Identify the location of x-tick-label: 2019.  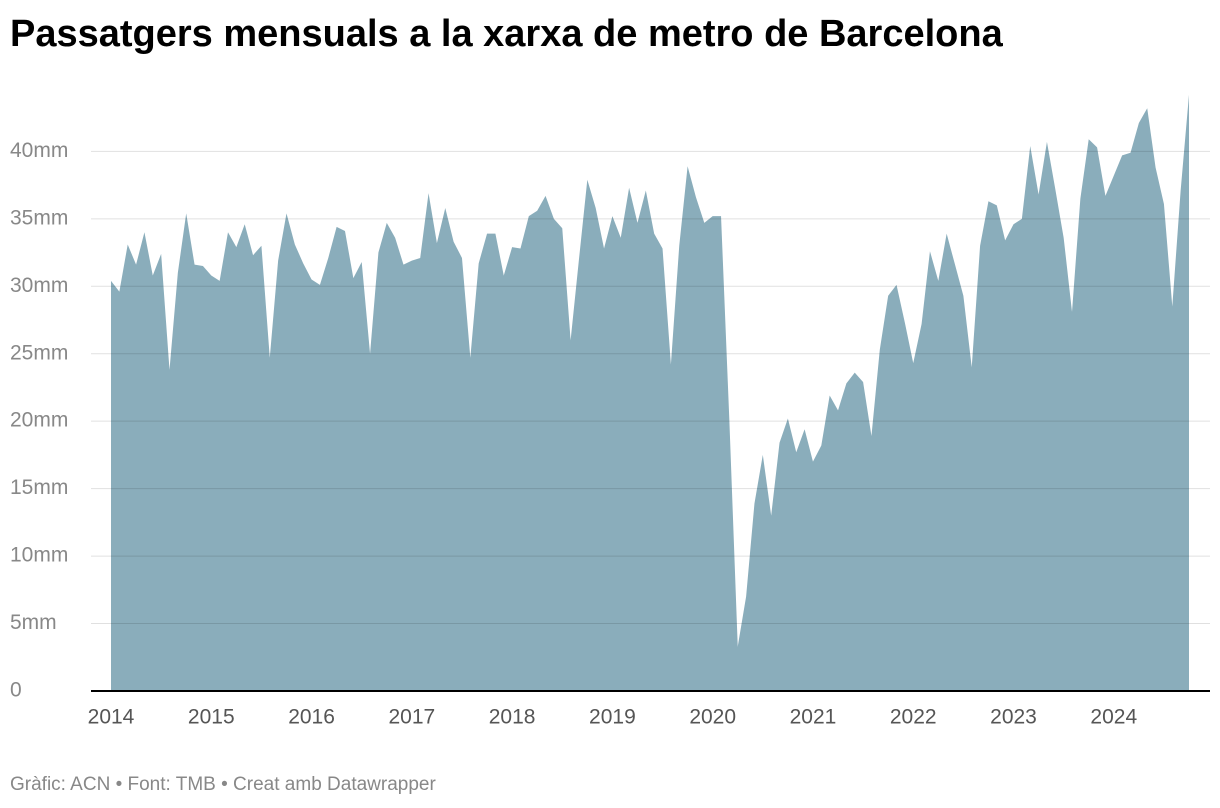
(612, 717).